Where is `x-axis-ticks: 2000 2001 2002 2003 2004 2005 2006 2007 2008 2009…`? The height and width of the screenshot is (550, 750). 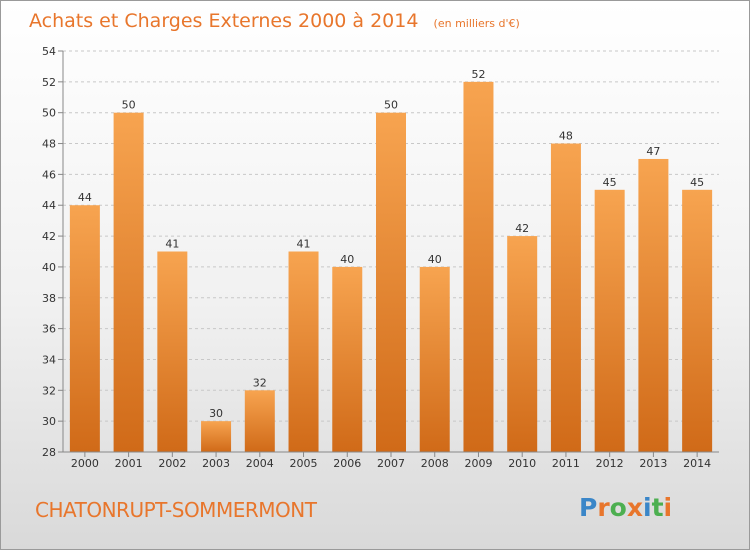 x-axis-ticks: 2000 2001 2002 2003 2004 2005 2006 2007 2008 2009… is located at coordinates (391, 461).